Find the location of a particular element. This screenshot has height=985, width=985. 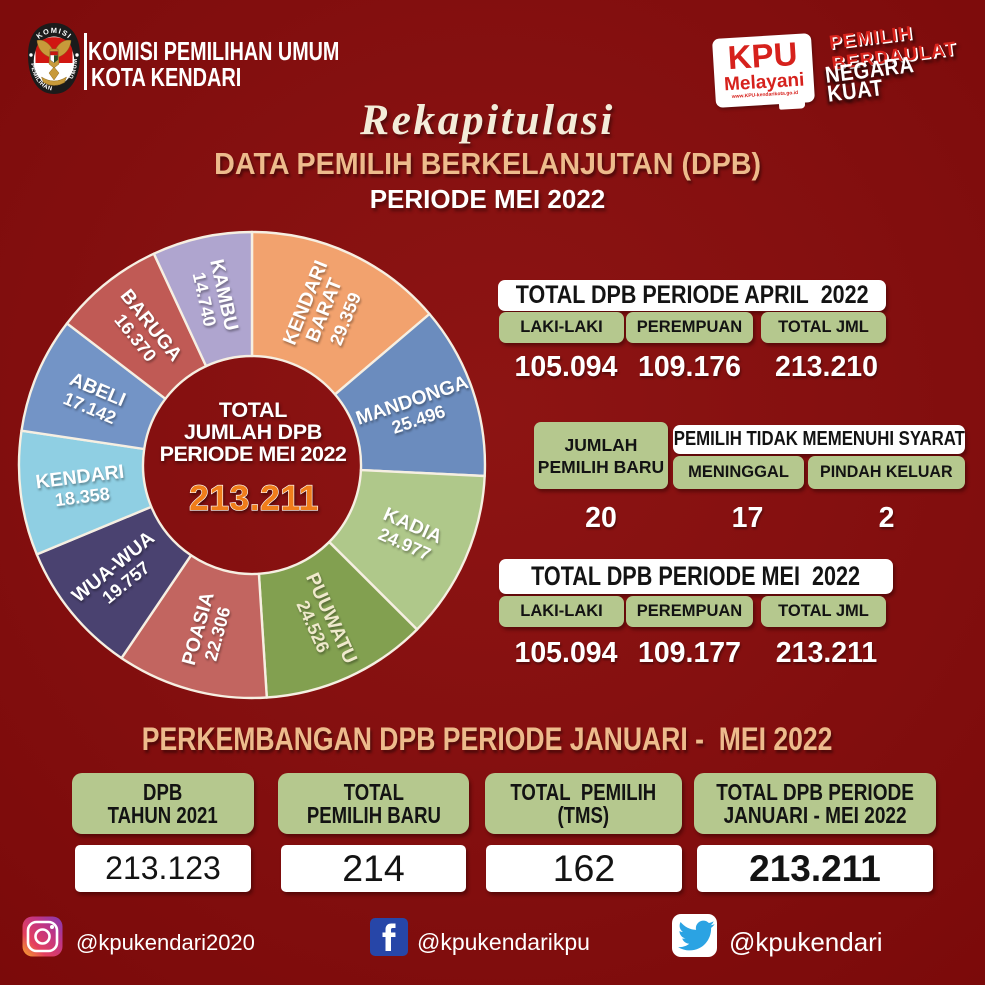

svg-text: PERIODE MEI 2022 is located at coordinates (253, 454).